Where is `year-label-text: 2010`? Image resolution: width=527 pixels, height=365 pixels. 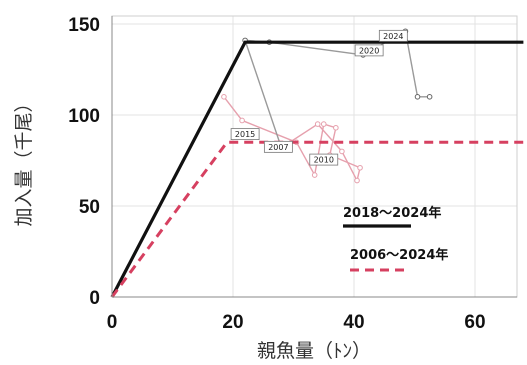 year-label-text: 2010 is located at coordinates (324, 160).